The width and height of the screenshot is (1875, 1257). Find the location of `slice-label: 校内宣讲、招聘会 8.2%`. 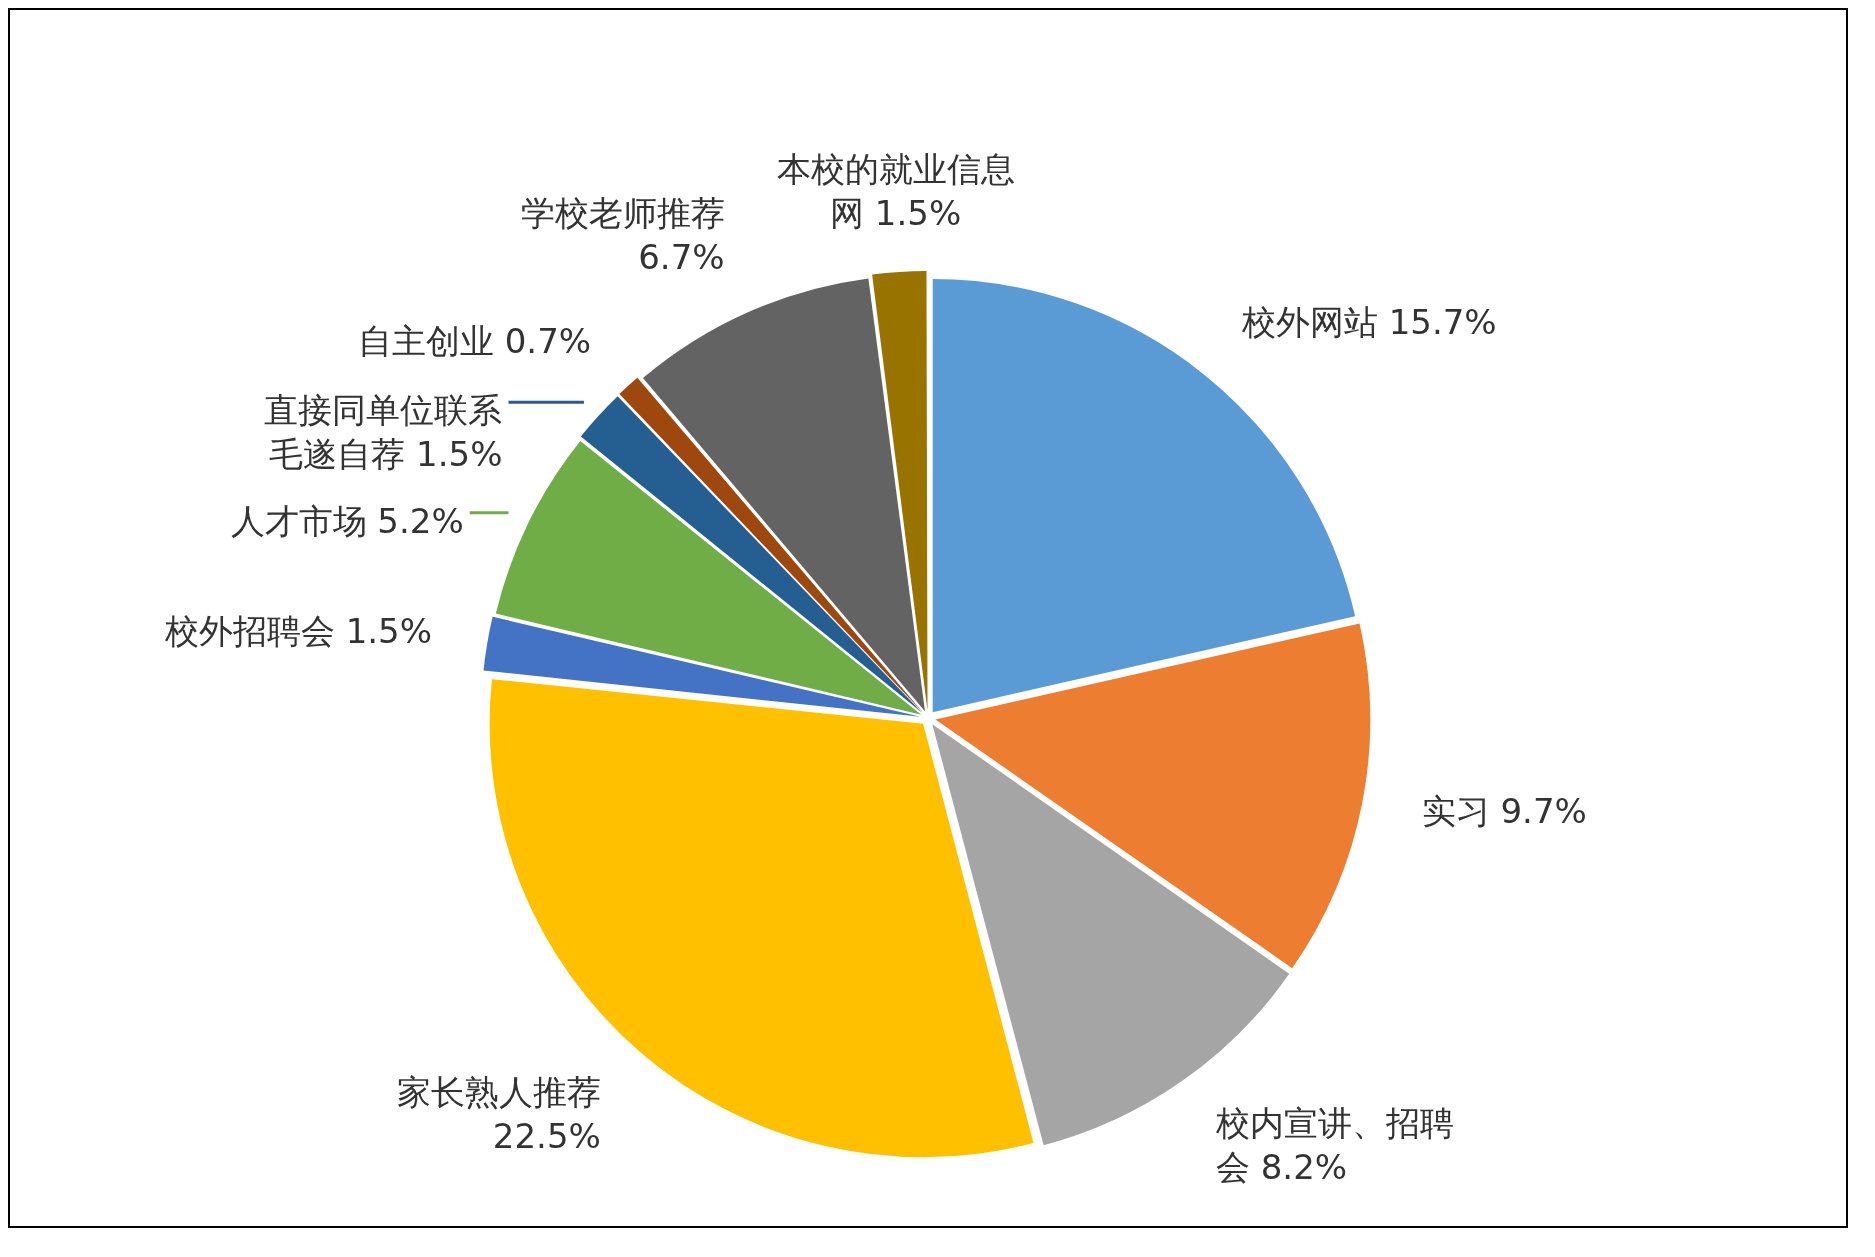

slice-label: 校内宣讲、招聘会 8.2% is located at coordinates (1334, 1145).